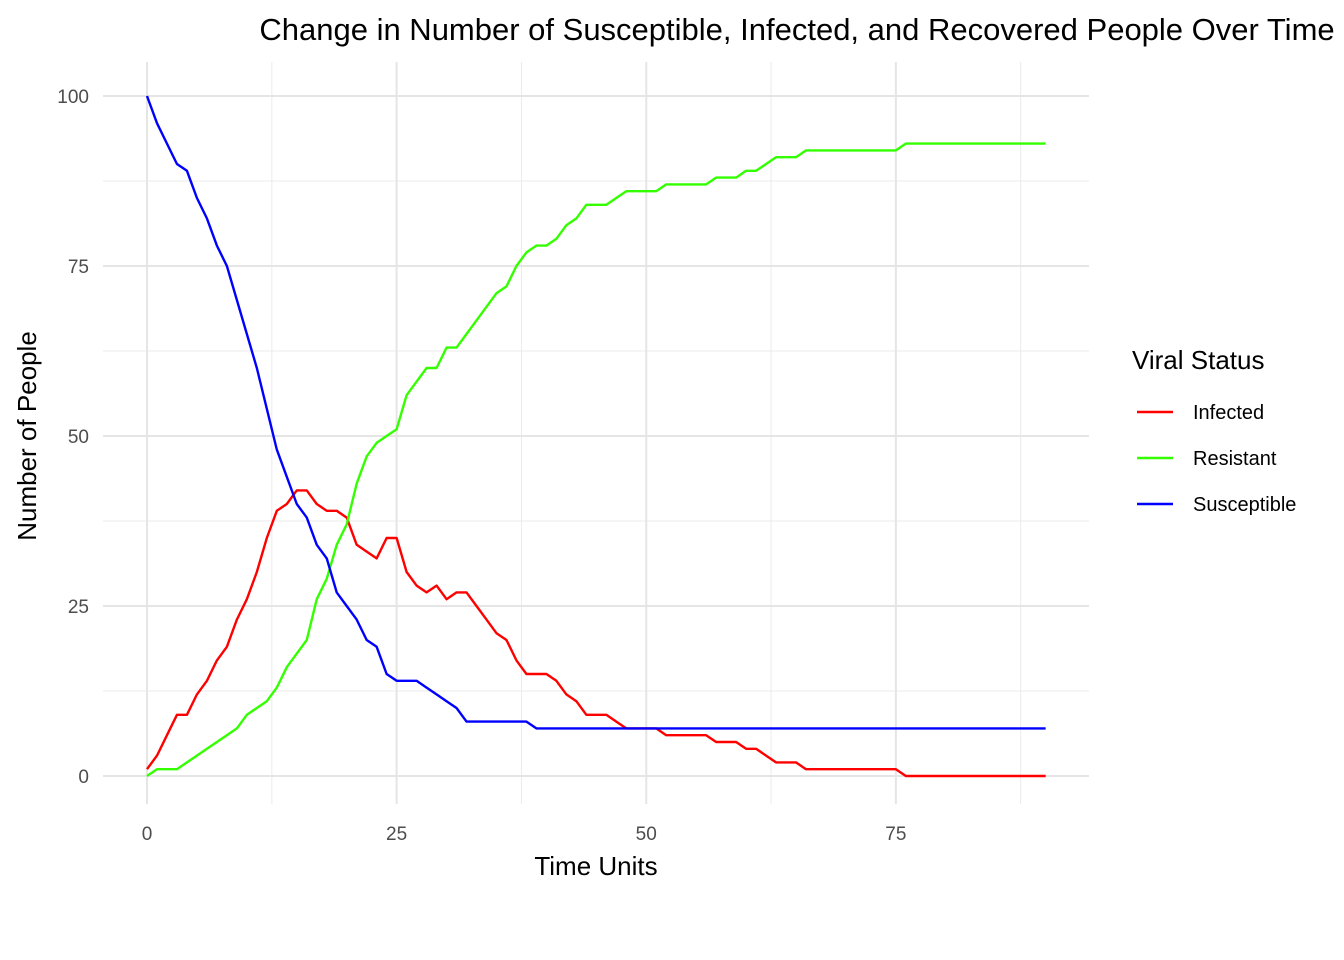 Image resolution: width=1344 pixels, height=960 pixels. What do you see at coordinates (78, 607) in the screenshot?
I see `y-tick-label: 25` at bounding box center [78, 607].